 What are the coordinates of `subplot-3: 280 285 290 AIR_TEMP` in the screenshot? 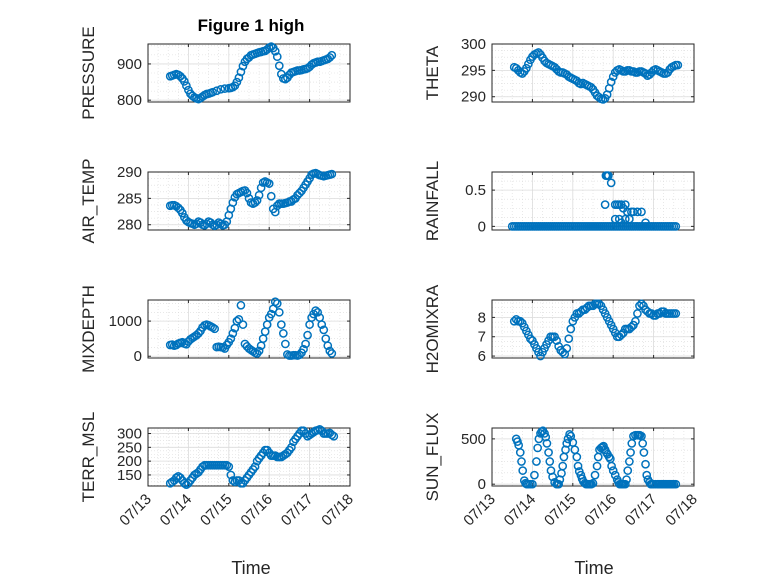 It's located at (215, 201).